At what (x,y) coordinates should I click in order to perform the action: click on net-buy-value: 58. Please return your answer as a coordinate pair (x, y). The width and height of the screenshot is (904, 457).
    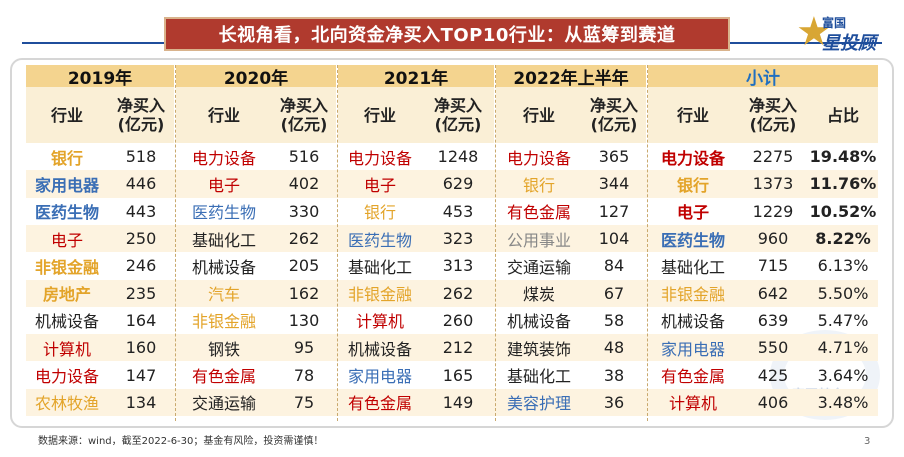
    Looking at the image, I should click on (614, 320).